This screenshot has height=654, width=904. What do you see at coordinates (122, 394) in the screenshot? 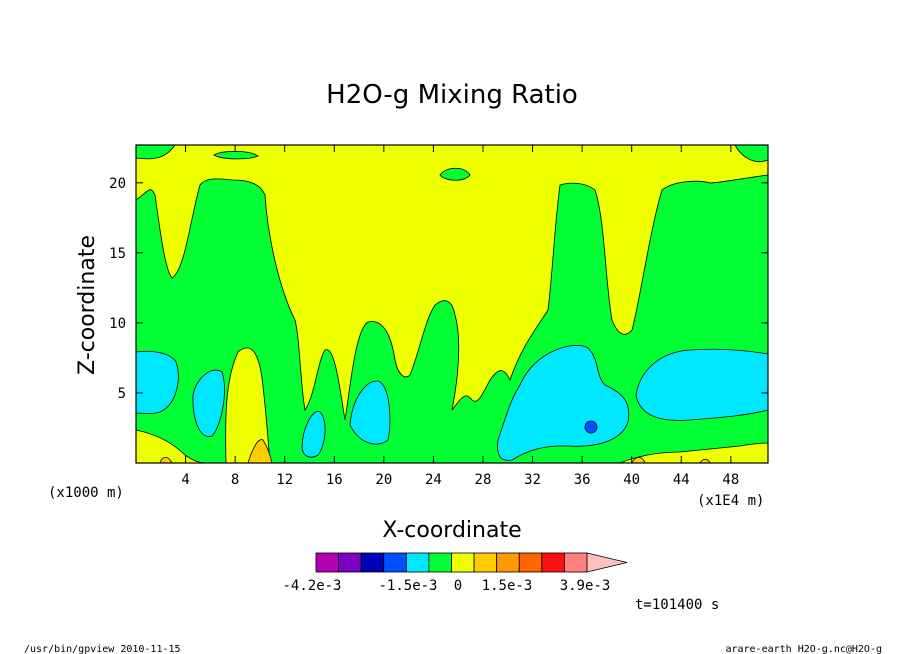
I see `y-tick-label: 5` at bounding box center [122, 394].